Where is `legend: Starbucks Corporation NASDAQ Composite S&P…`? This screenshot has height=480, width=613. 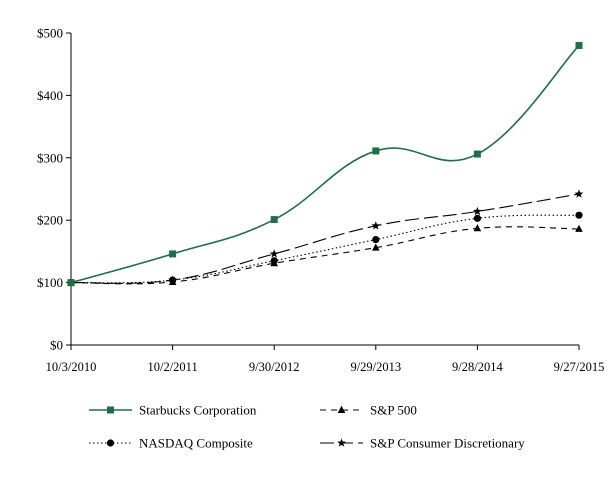 legend: Starbucks Corporation NASDAQ Composite S&P… is located at coordinates (307, 427).